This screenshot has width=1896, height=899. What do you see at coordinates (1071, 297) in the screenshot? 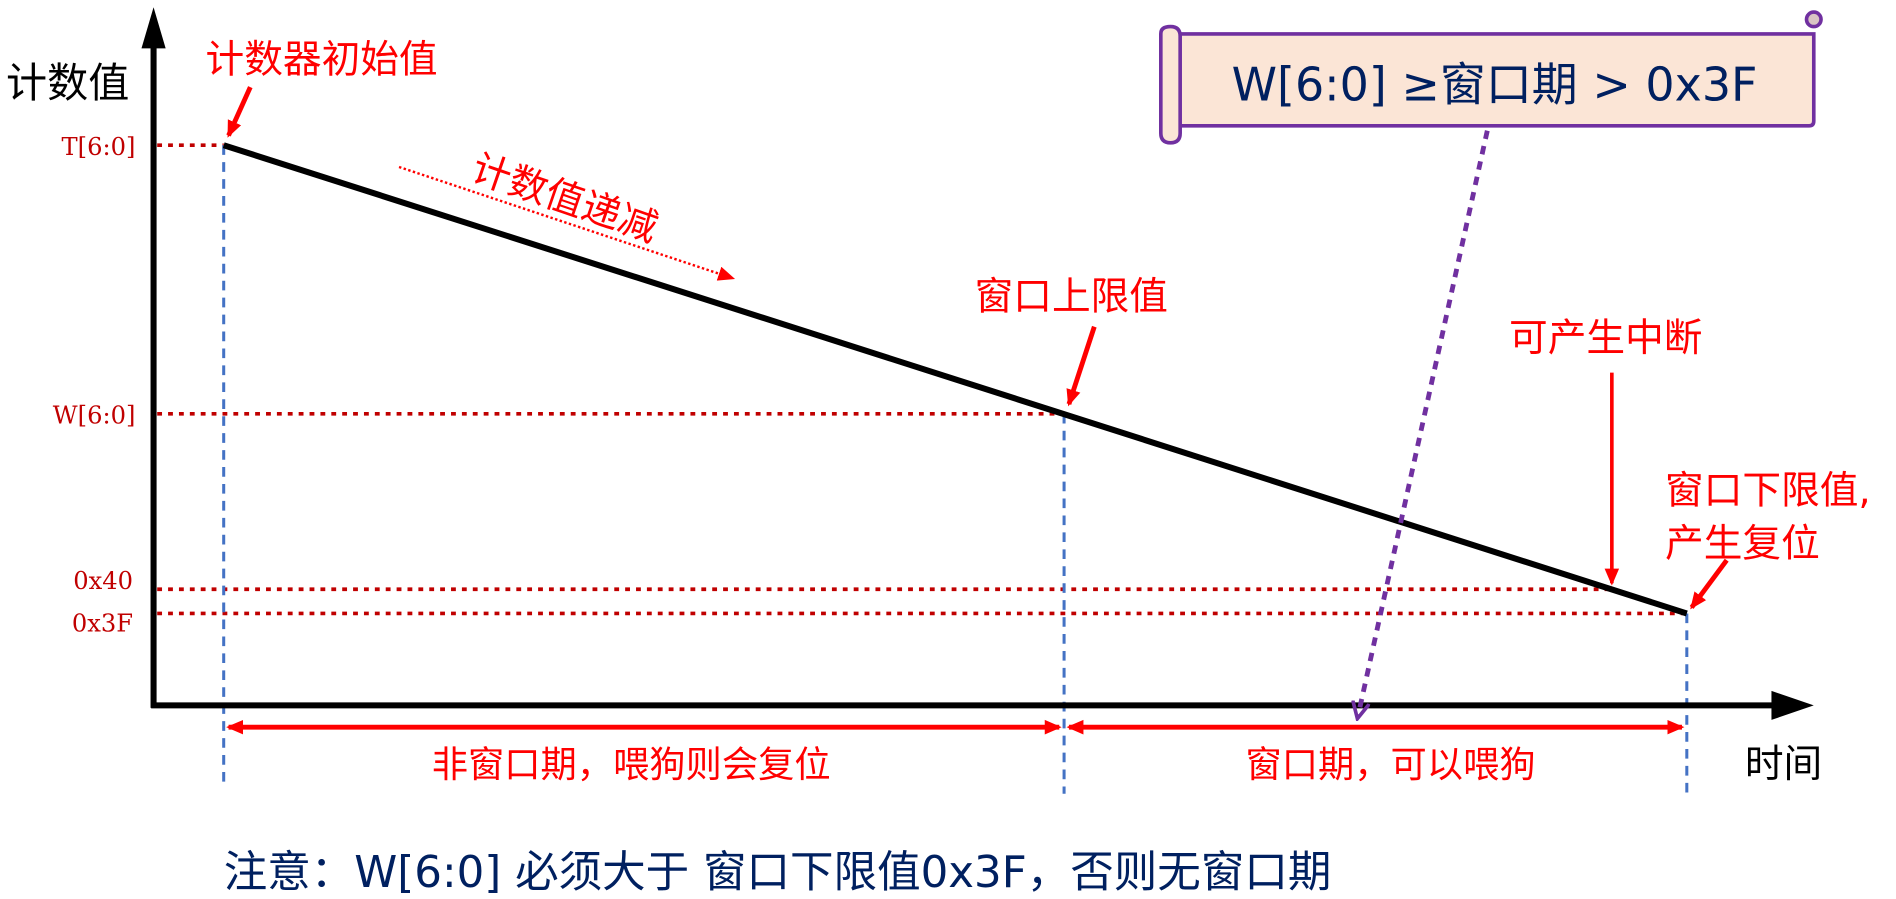
I see `upper-limit-label: 窗口上限值` at bounding box center [1071, 297].